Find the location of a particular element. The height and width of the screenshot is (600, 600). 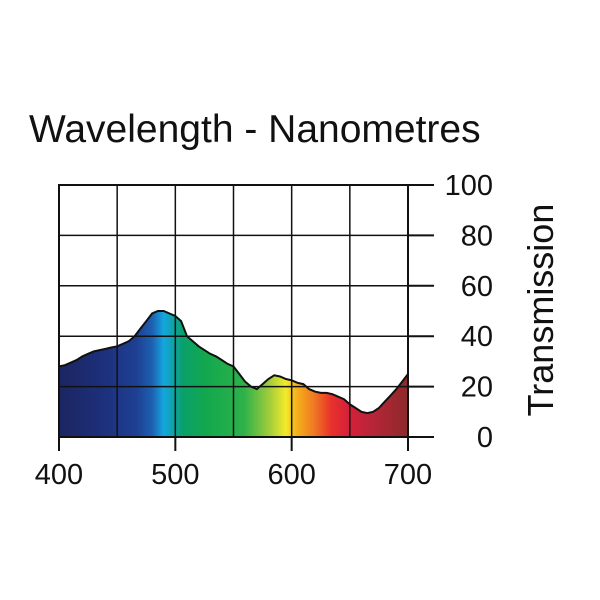

y-tick-label: 20 is located at coordinates (477, 388).